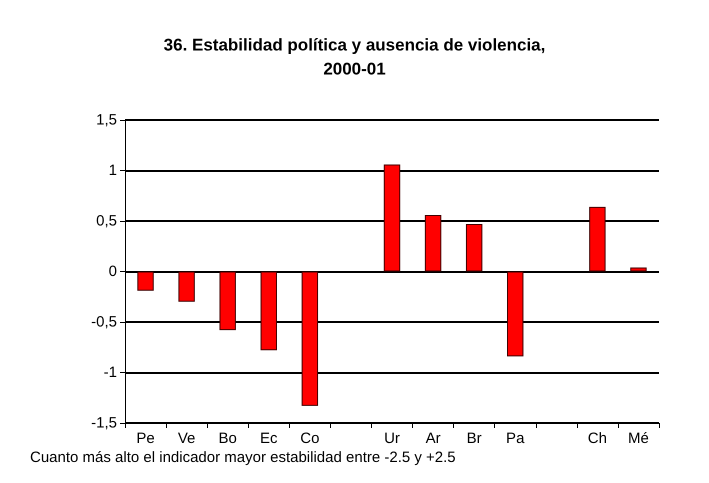 This screenshot has height=483, width=709. Describe the element at coordinates (638, 438) in the screenshot. I see `x-tick-label: Mé` at that location.